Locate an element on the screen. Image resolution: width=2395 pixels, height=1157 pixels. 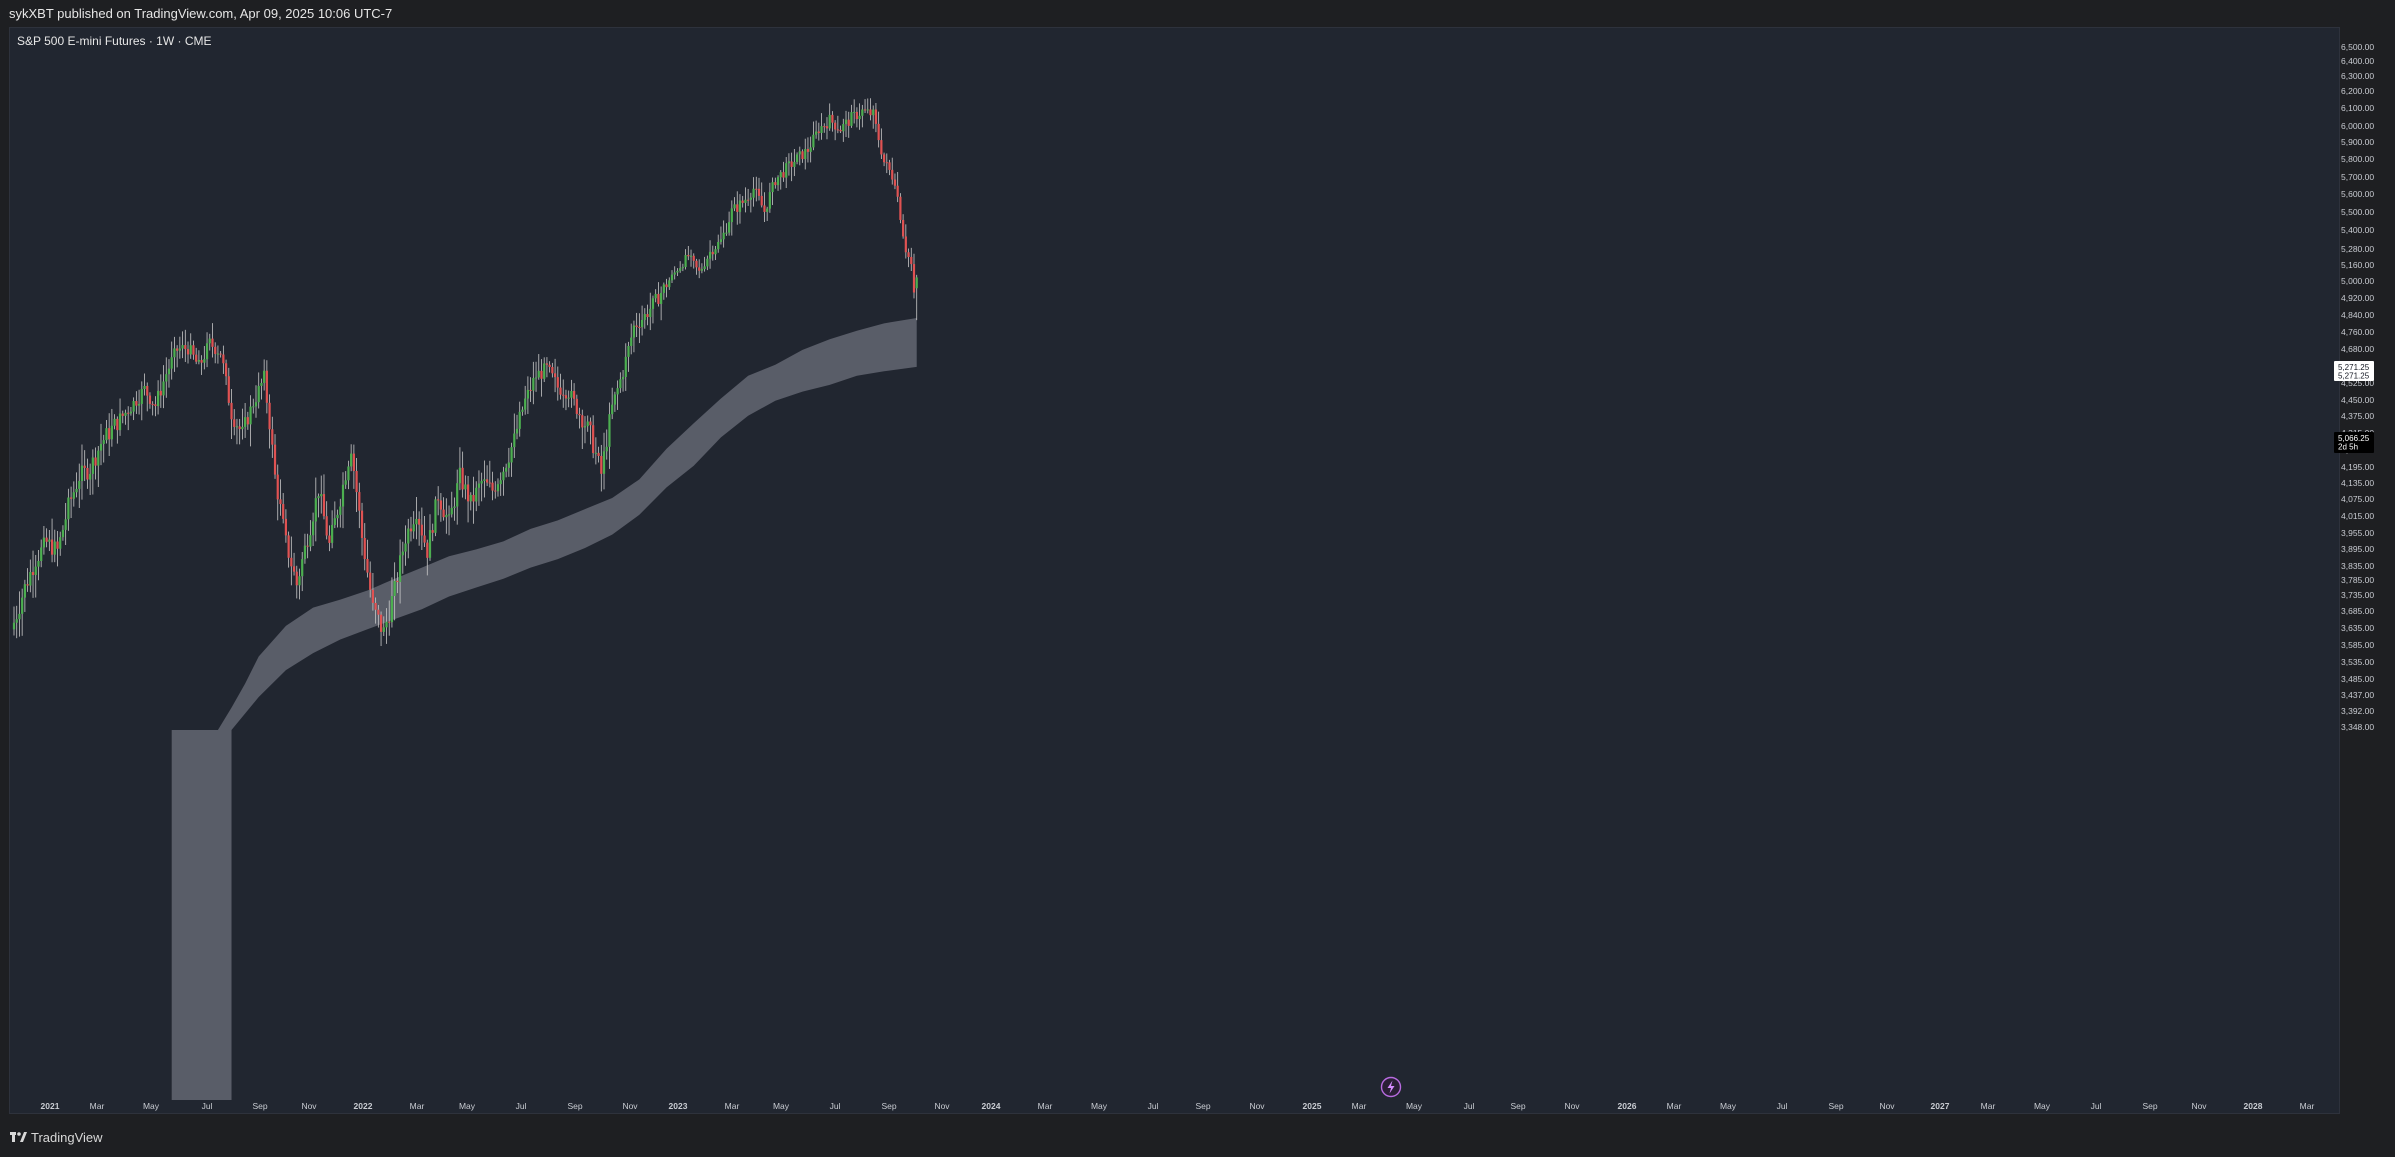
time-axis-label: Nov is located at coordinates (1257, 1106).